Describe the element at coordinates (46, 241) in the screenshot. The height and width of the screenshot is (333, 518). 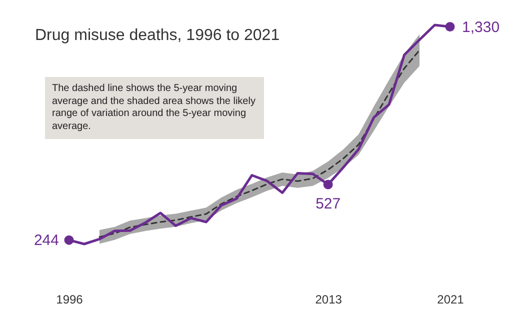
I see `data-label: 244` at that location.